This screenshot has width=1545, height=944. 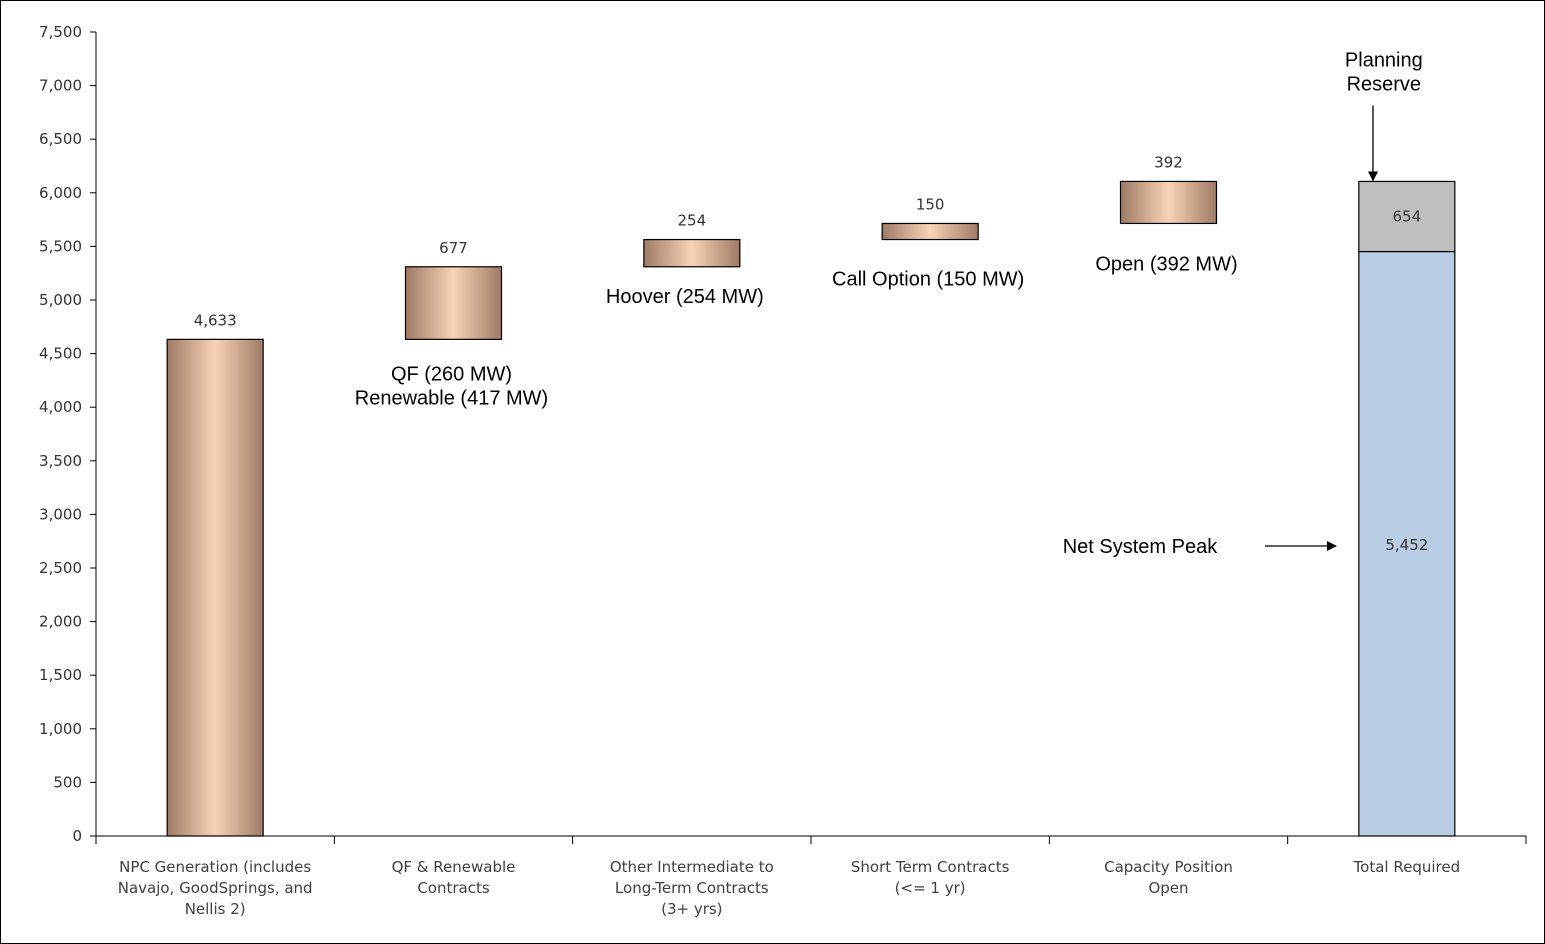 What do you see at coordinates (930, 204) in the screenshot?
I see `data-label: 150` at bounding box center [930, 204].